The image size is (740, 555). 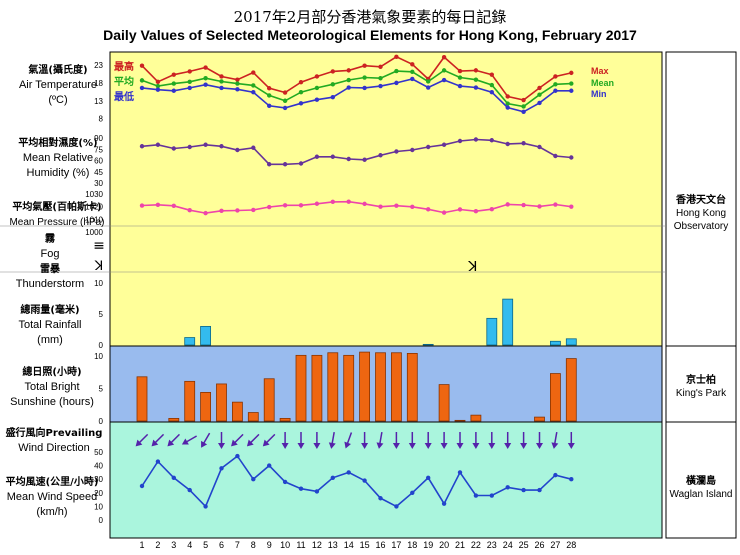 What do you see at coordinates (508, 545) in the screenshot?
I see `x-tick-label: 24` at bounding box center [508, 545].